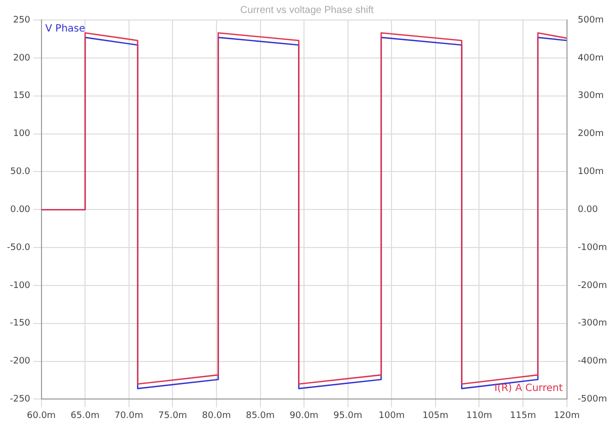 This screenshot has width=614, height=426. Describe the element at coordinates (523, 415) in the screenshot. I see `x-tick-label: 115m` at that location.